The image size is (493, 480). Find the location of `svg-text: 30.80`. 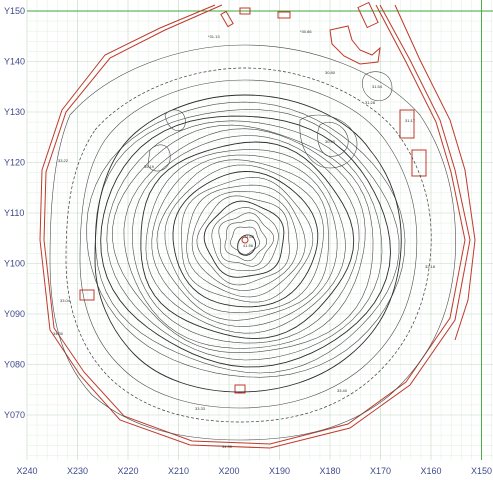

svg-text: 30.80 is located at coordinates (330, 72).